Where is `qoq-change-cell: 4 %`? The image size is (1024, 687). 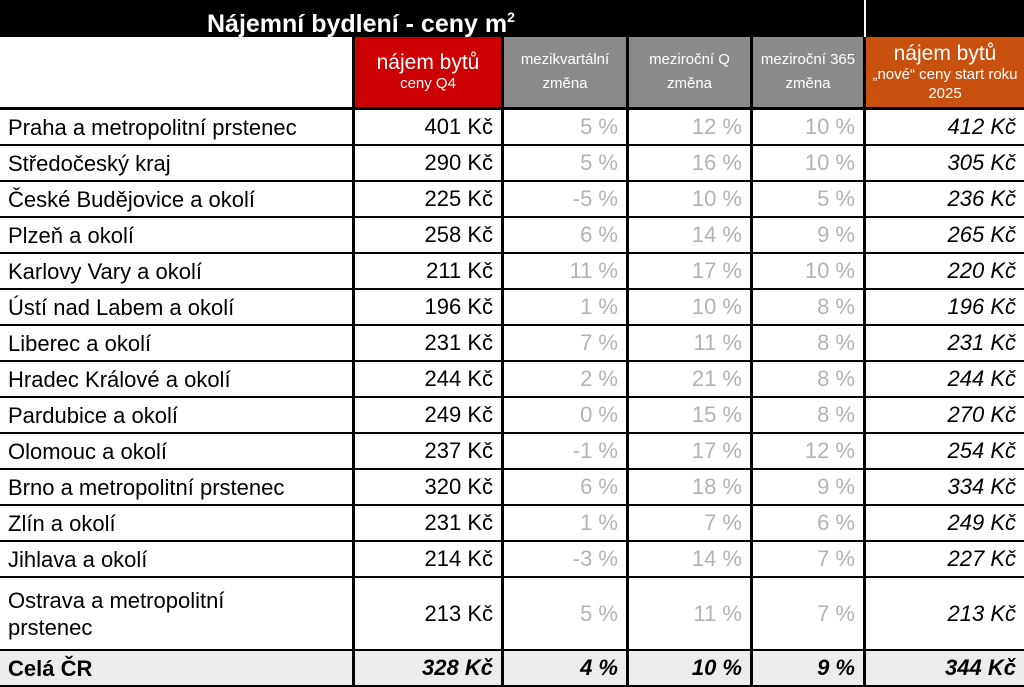
qoq-change-cell: 4 % is located at coordinates (566, 669).